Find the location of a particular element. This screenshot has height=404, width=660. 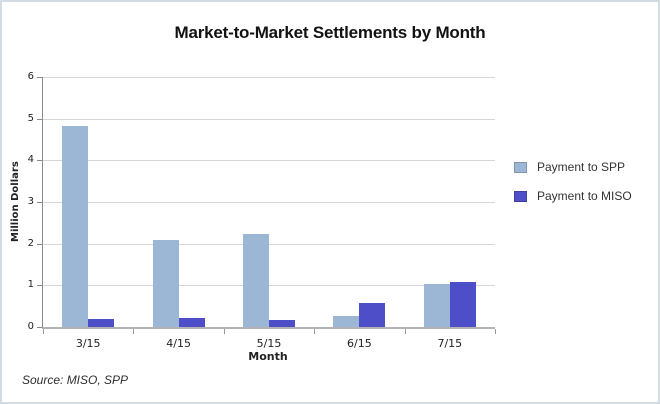

x-tick-label: 7/15 is located at coordinates (450, 343).